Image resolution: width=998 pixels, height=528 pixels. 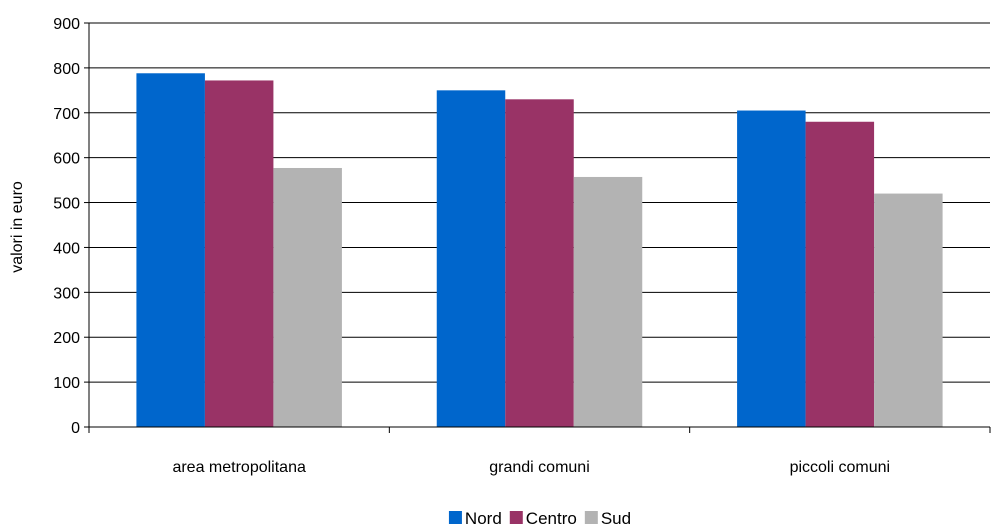 I want to click on category-label: grandi comuni, so click(x=539, y=467).